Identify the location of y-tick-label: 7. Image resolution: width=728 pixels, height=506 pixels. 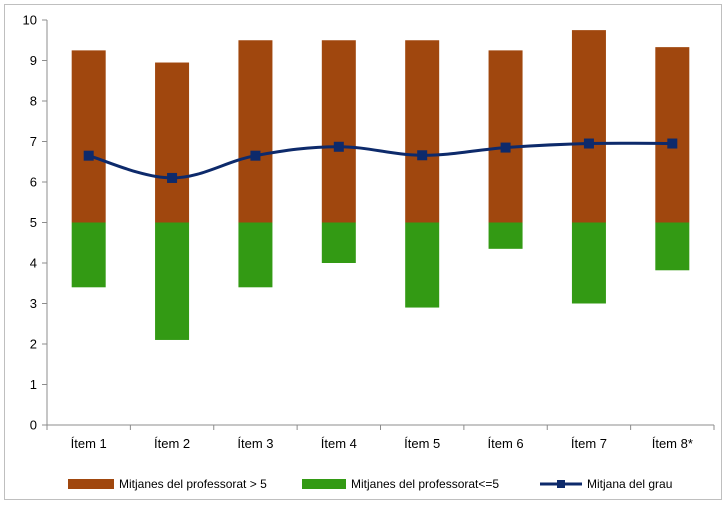
(33, 141).